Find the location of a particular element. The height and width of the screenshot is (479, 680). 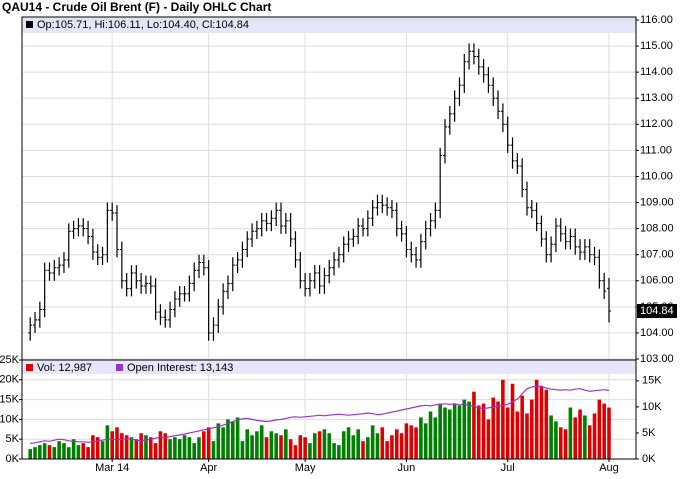

y-tick-label: 110.00 is located at coordinates (656, 176).